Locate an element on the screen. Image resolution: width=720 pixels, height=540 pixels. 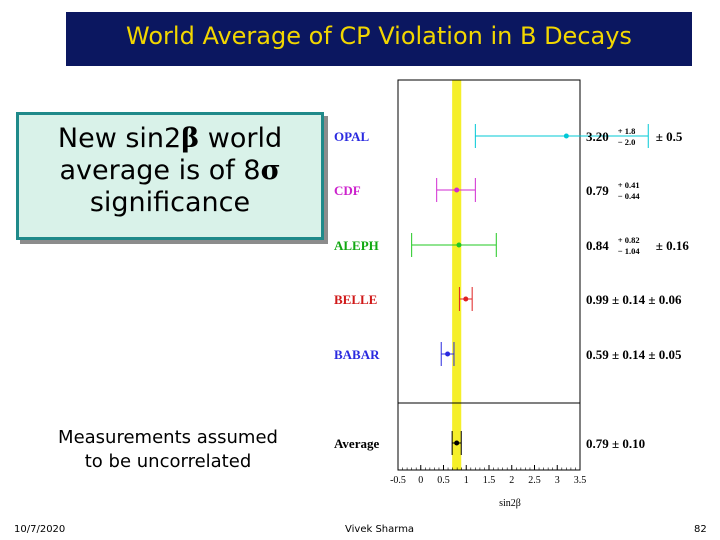
result-error-minus: − 1.04 is located at coordinates (629, 251).